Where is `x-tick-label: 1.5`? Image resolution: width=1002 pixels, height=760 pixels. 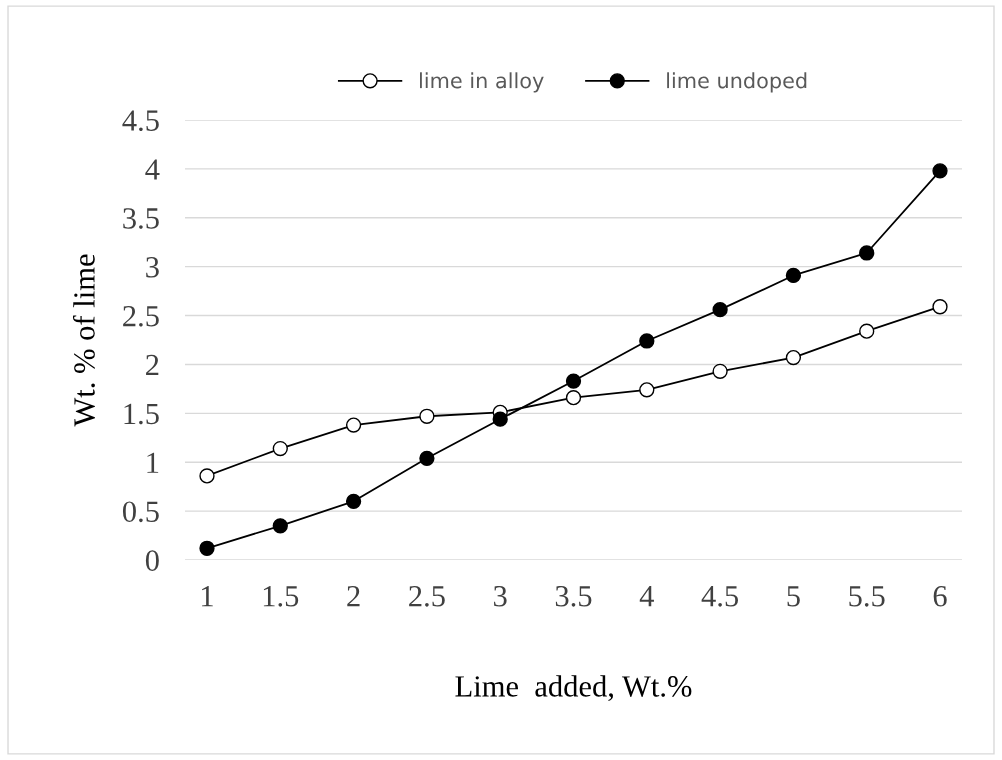 x-tick-label: 1.5 is located at coordinates (281, 596).